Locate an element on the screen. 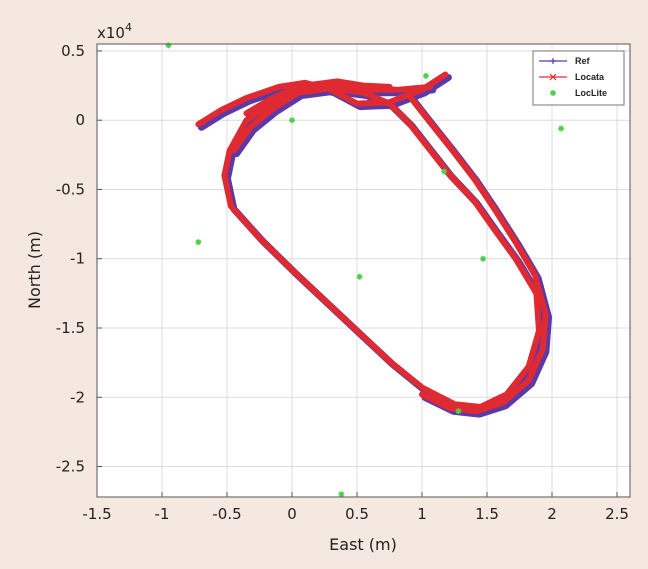 The width and height of the screenshot is (648, 569). y-multiplier-label: x104 is located at coordinates (114, 31).